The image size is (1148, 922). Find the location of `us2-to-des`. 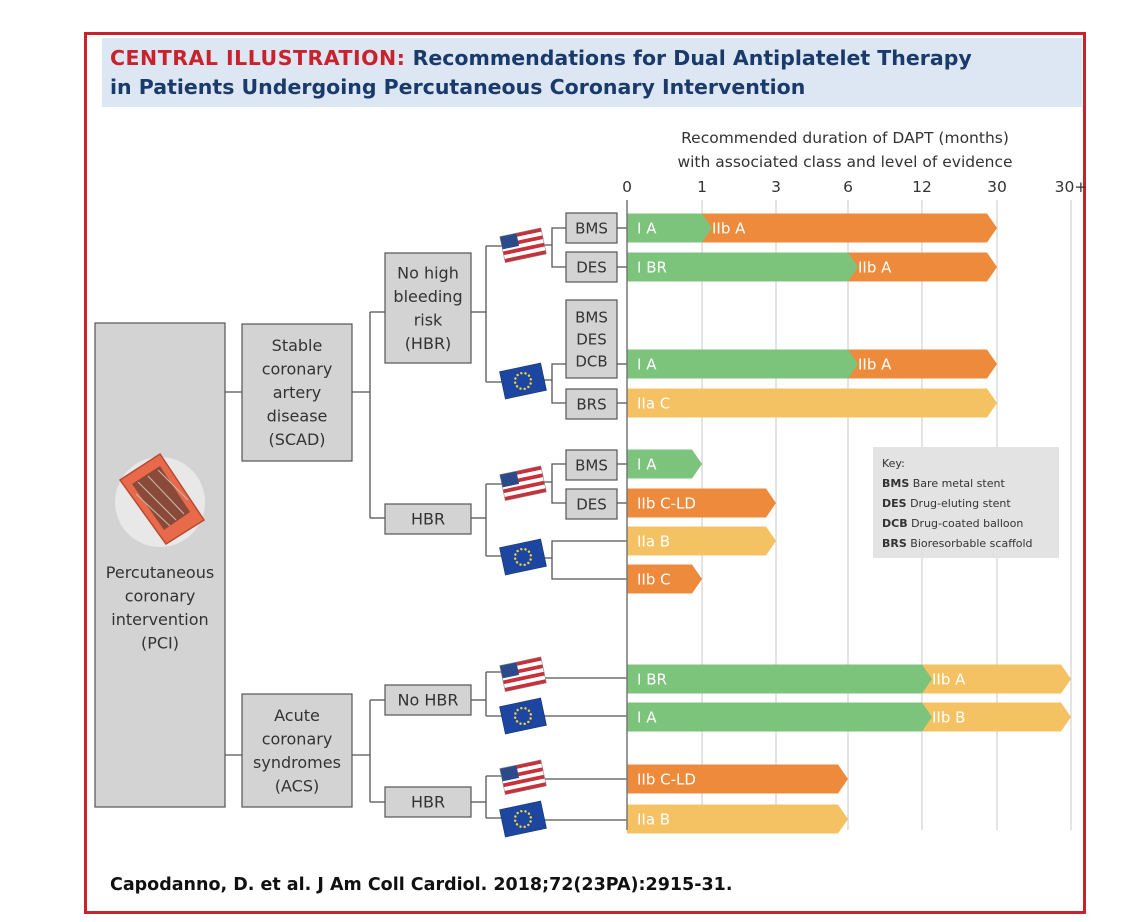

us2-to-des is located at coordinates (558, 493).